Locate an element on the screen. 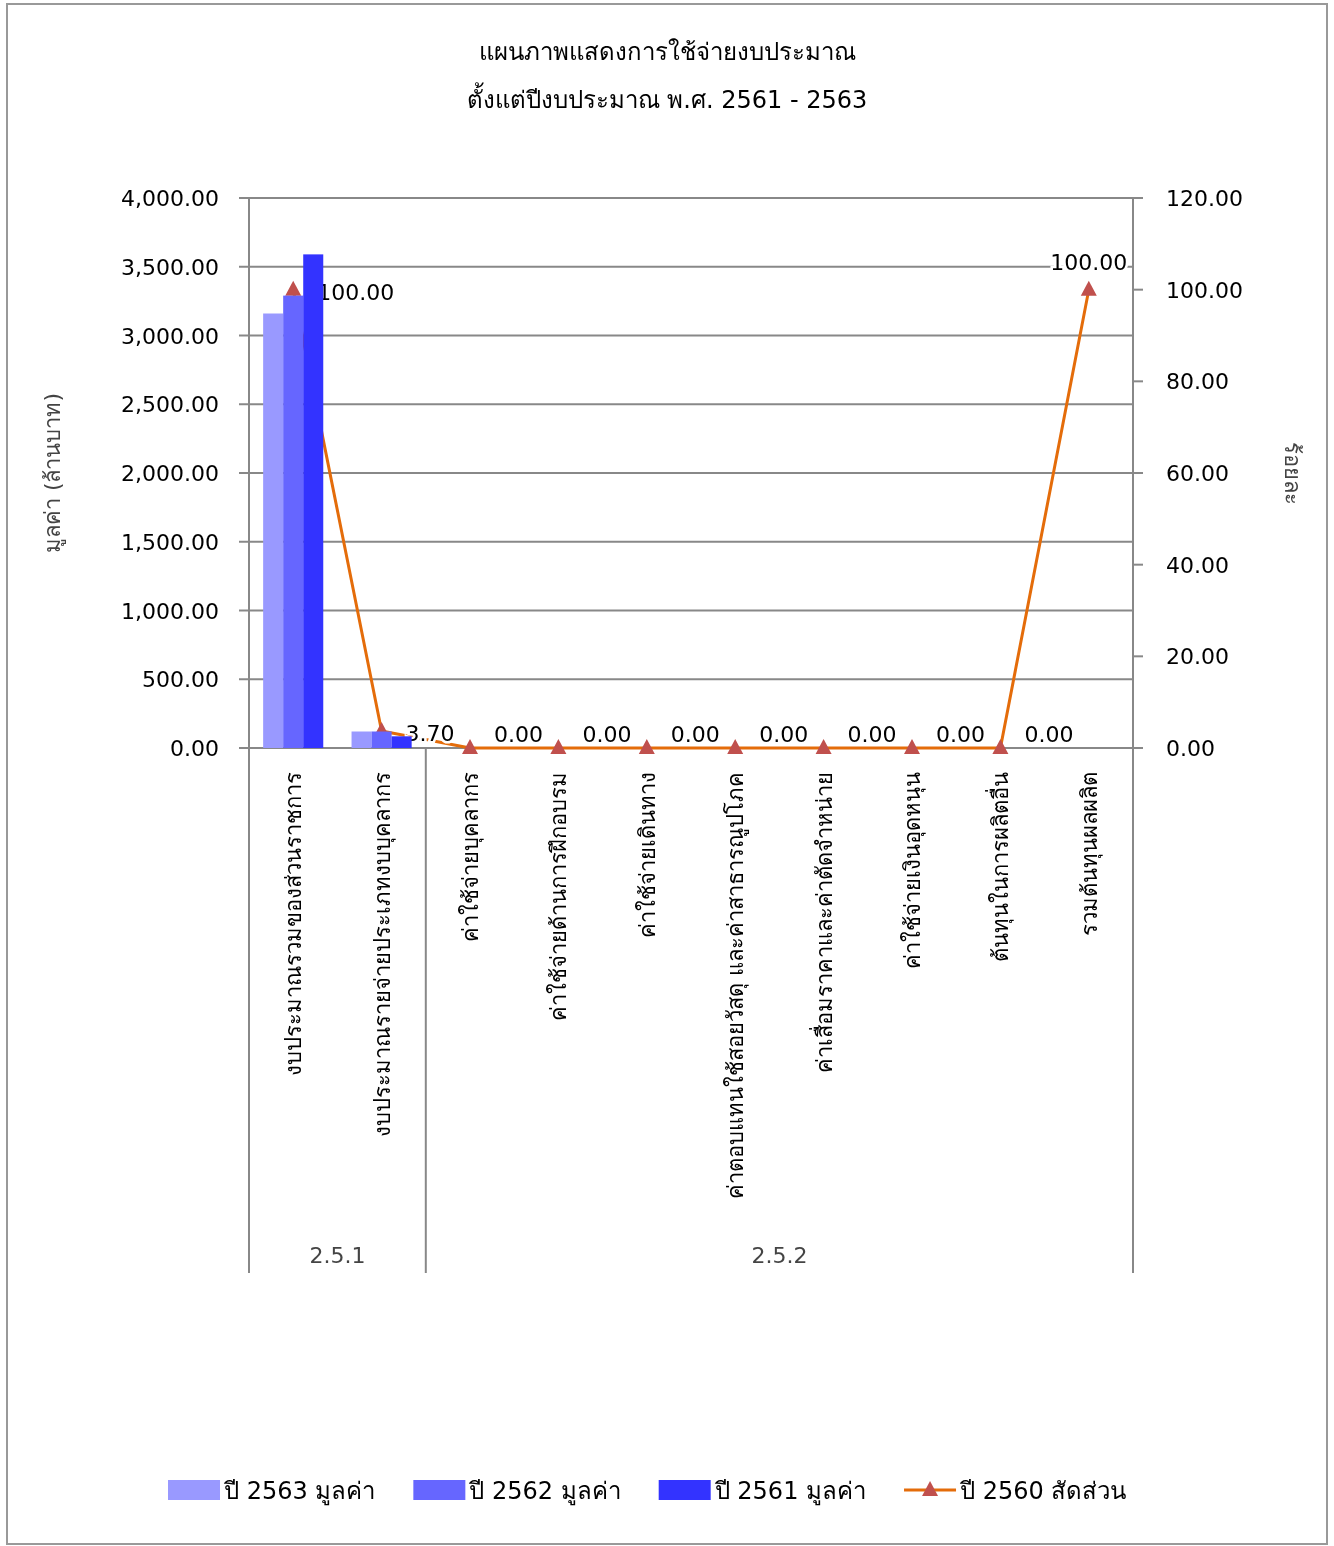 This screenshot has height=1546, width=1334. data-label: 3.70 is located at coordinates (430, 734).